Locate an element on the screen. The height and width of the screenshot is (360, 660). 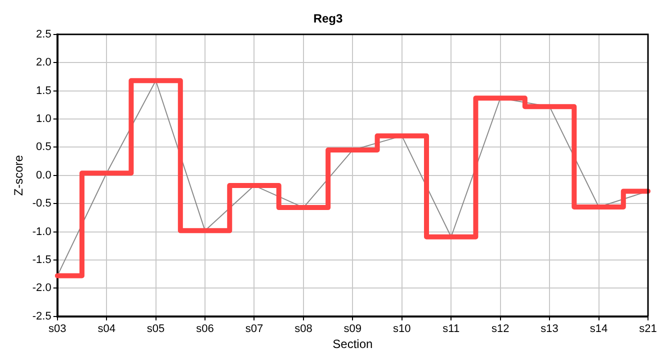
y-tick-label: -0.5 is located at coordinates (42, 204).